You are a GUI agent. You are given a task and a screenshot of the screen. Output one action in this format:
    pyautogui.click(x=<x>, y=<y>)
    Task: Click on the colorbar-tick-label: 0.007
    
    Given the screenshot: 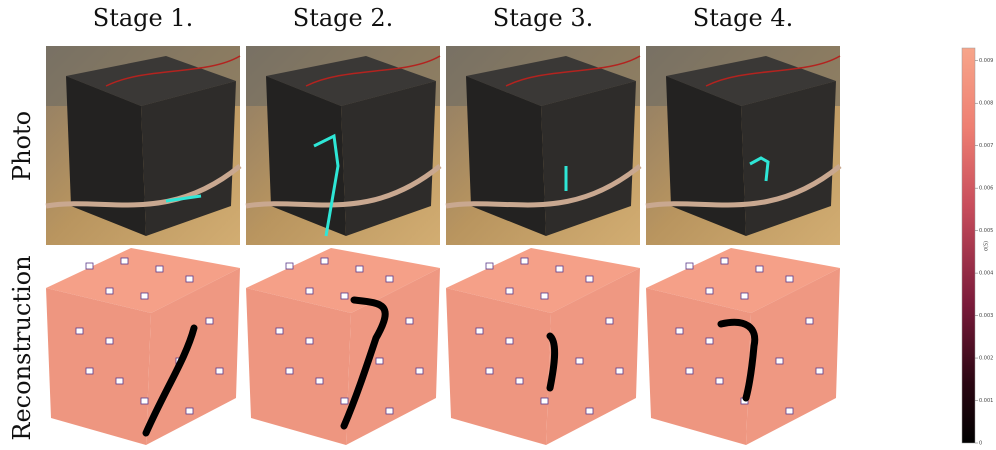 What is the action you would take?
    pyautogui.click(x=986, y=146)
    